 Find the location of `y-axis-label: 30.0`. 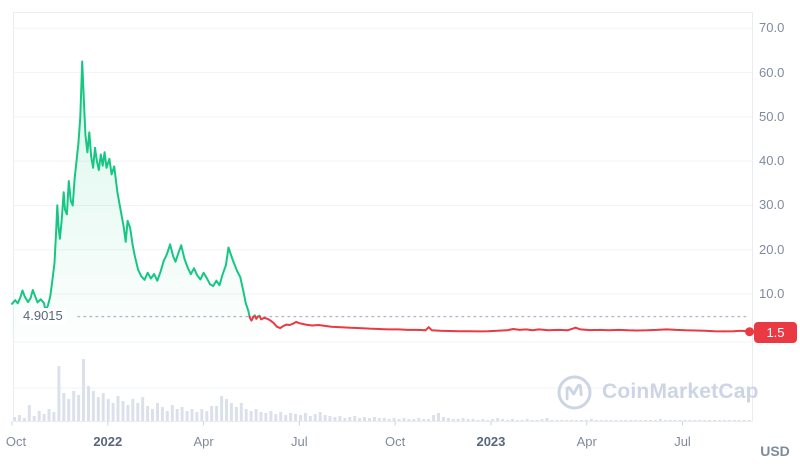

y-axis-label: 30.0 is located at coordinates (772, 205).